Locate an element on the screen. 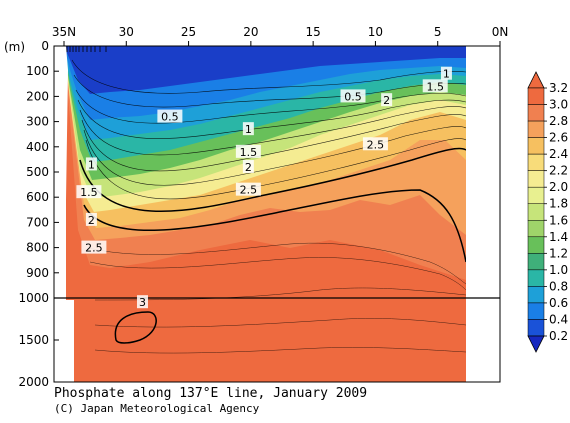 The width and height of the screenshot is (570, 423). y-tick-label: 600 is located at coordinates (37, 197).